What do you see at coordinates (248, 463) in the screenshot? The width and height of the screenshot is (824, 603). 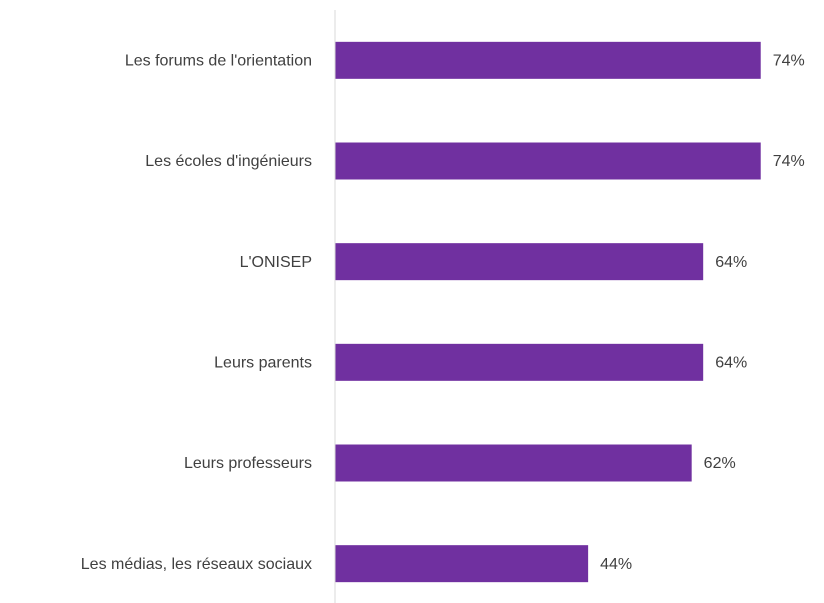 I see `y-tick-label: Leurs professeurs` at bounding box center [248, 463].